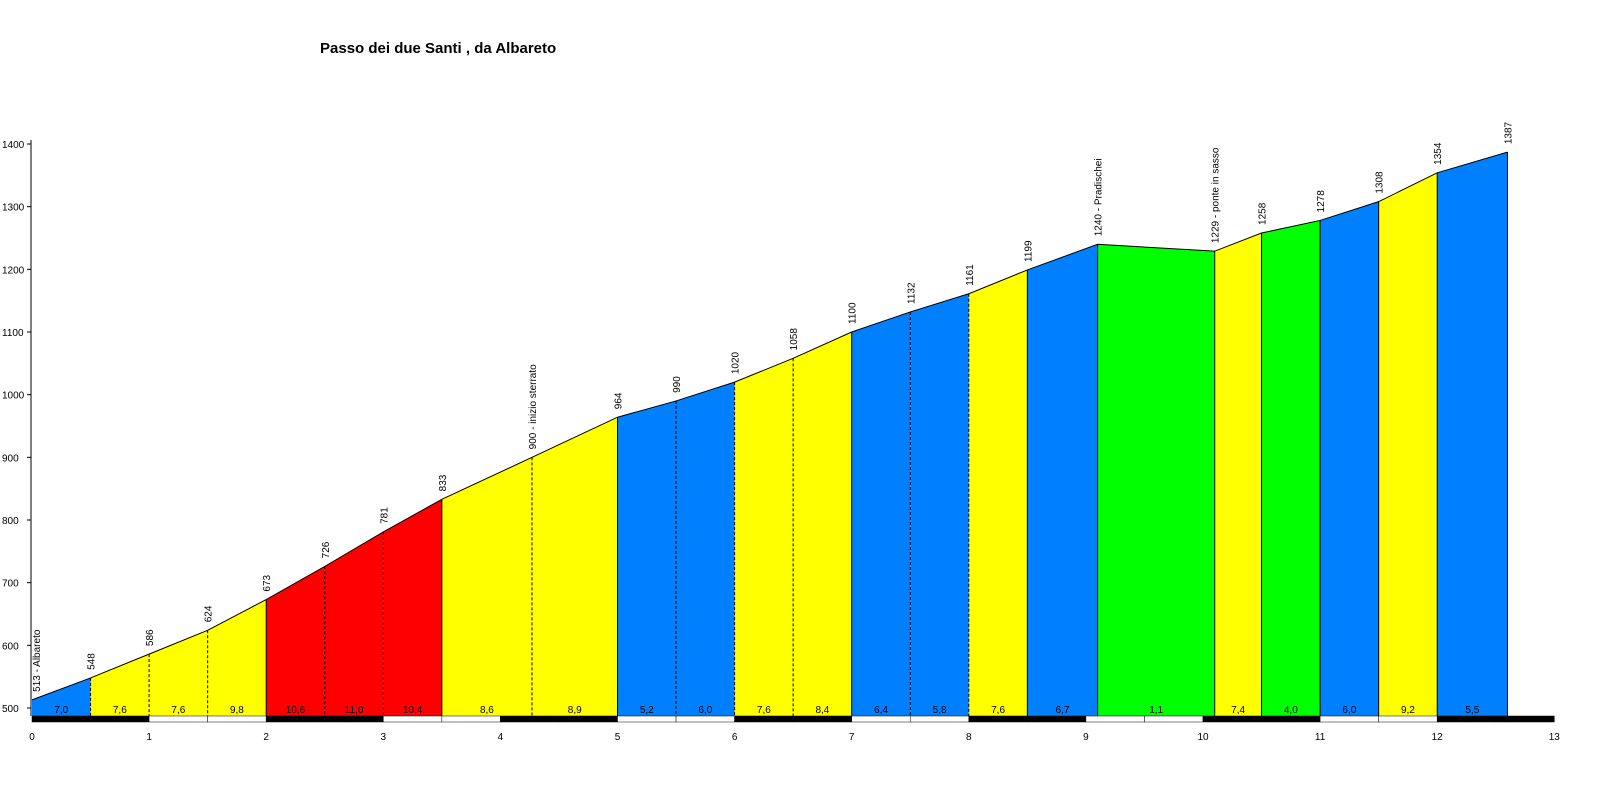 This screenshot has width=1600, height=800. I want to click on altitude-label: 513 - Albareto, so click(37, 660).